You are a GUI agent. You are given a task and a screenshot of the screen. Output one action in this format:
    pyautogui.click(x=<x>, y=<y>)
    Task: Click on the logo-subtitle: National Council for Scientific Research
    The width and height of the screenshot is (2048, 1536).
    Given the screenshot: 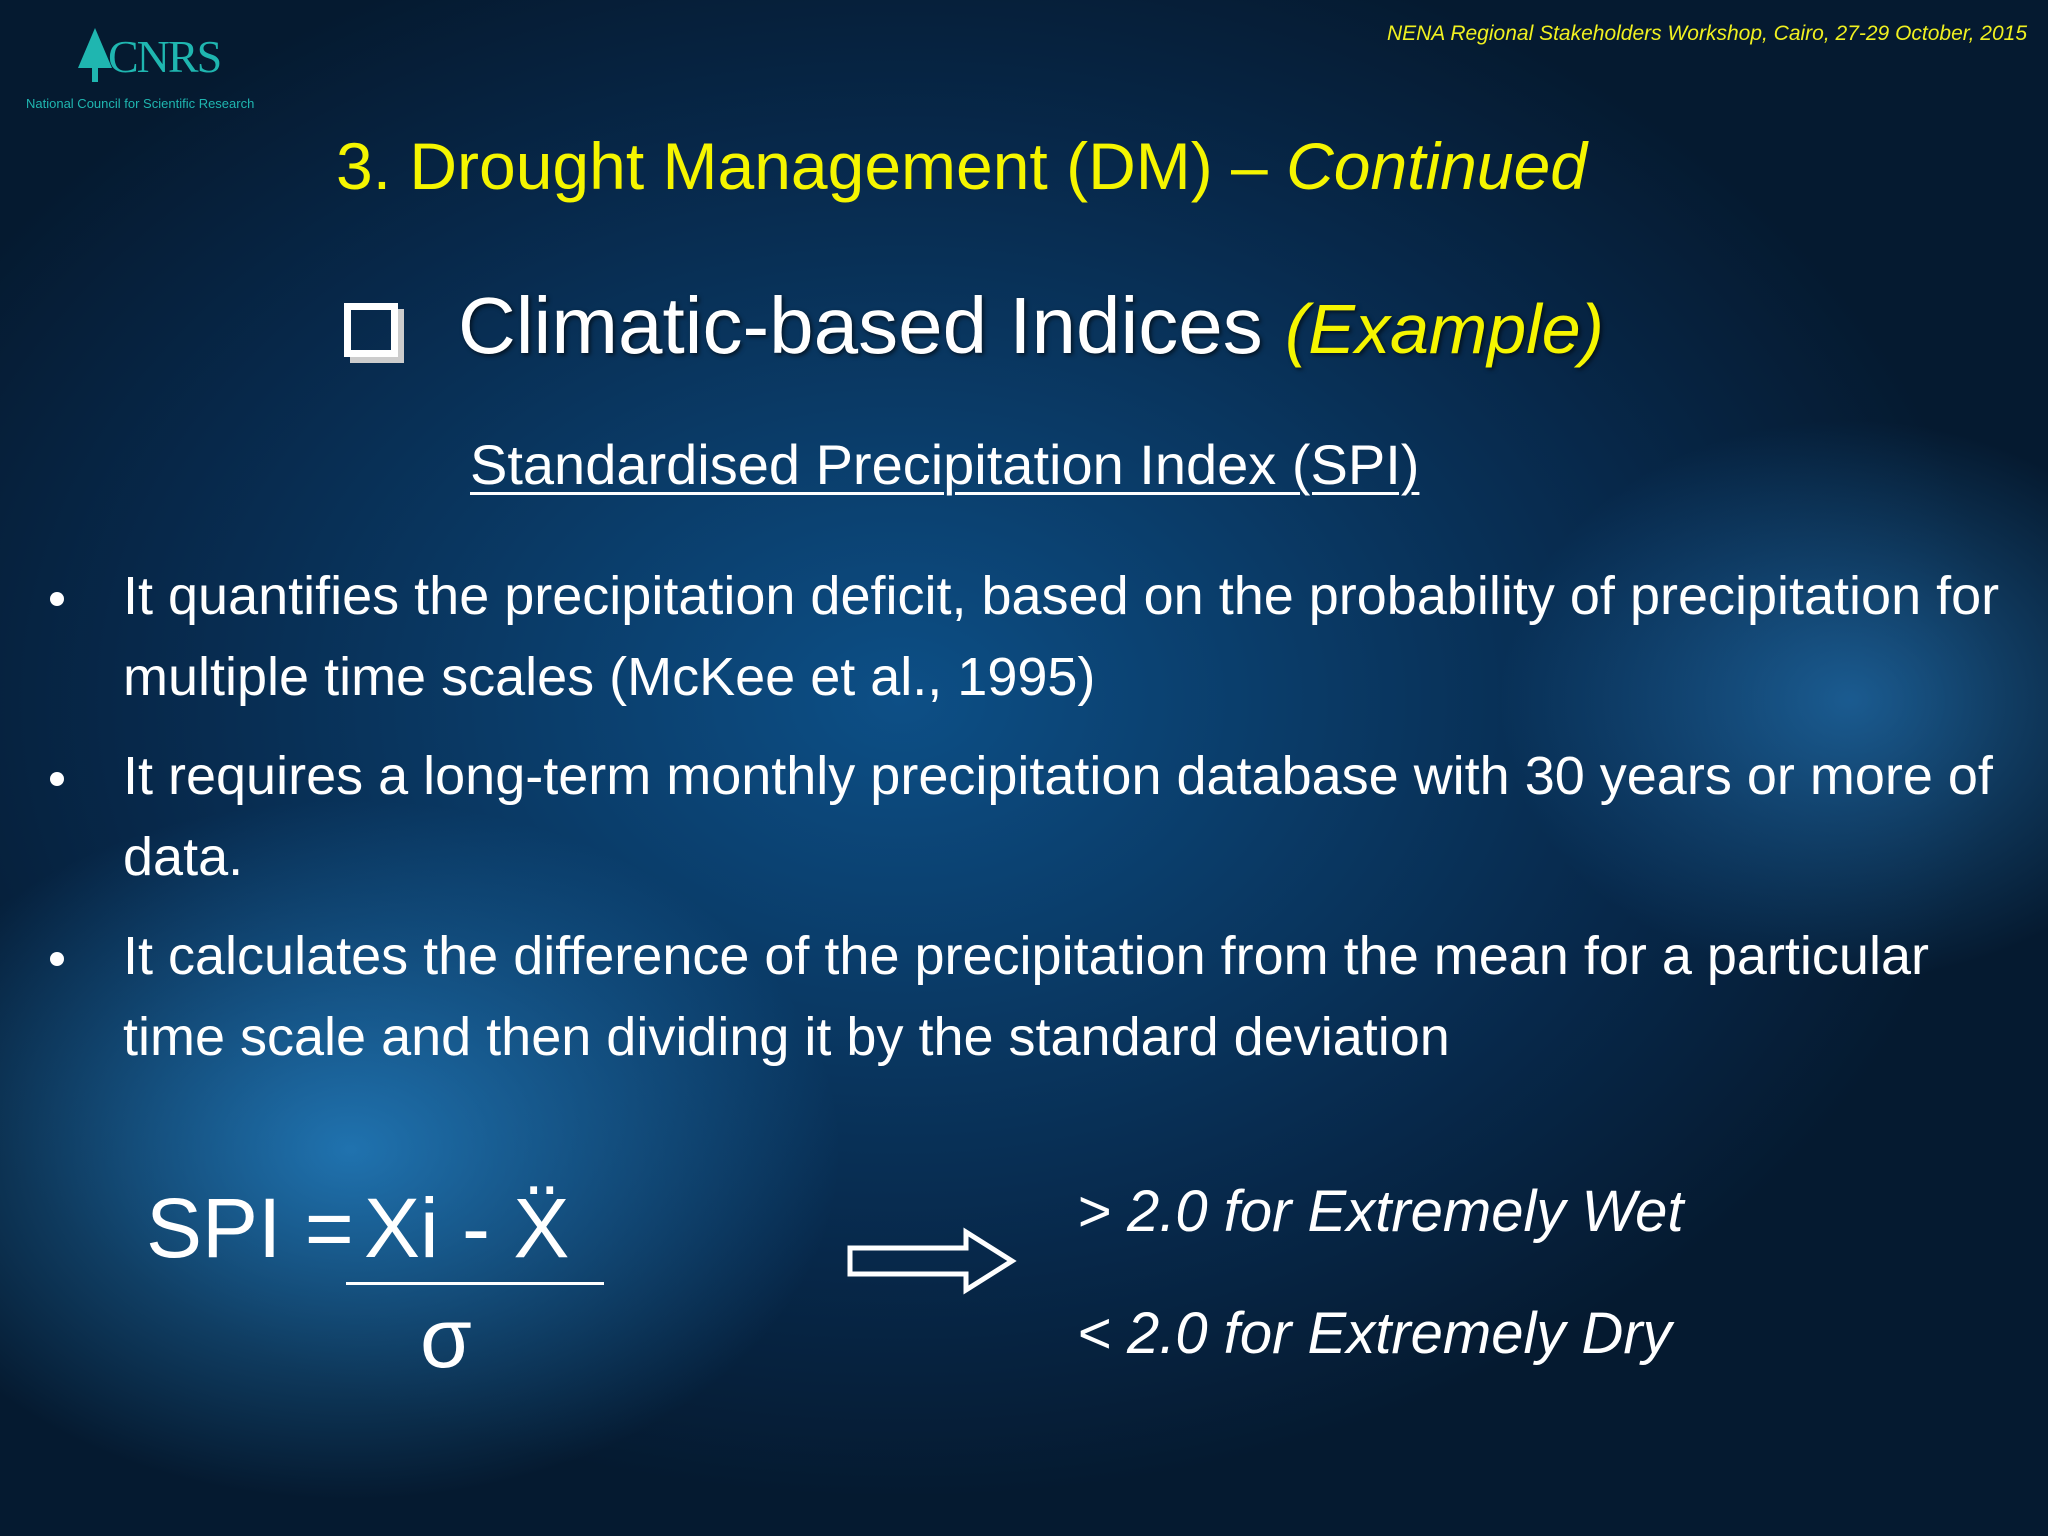 What is the action you would take?
    pyautogui.click(x=140, y=103)
    